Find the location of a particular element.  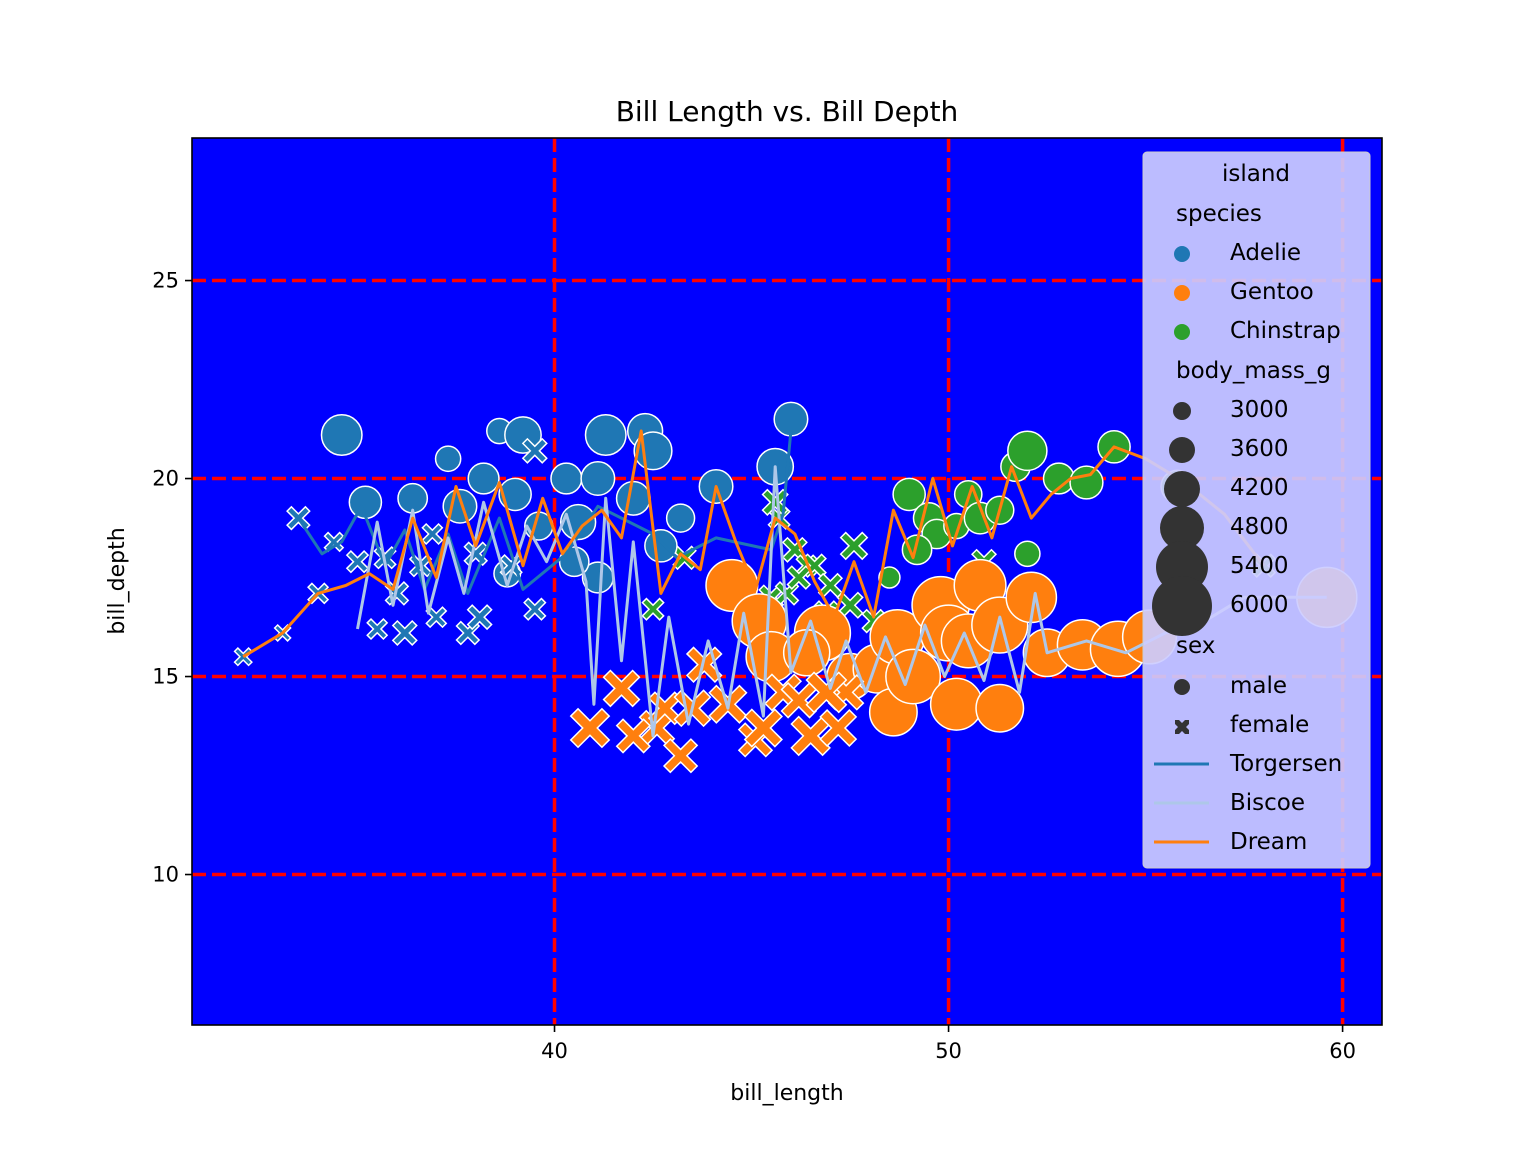

line-torgersen is located at coordinates (545, 512).